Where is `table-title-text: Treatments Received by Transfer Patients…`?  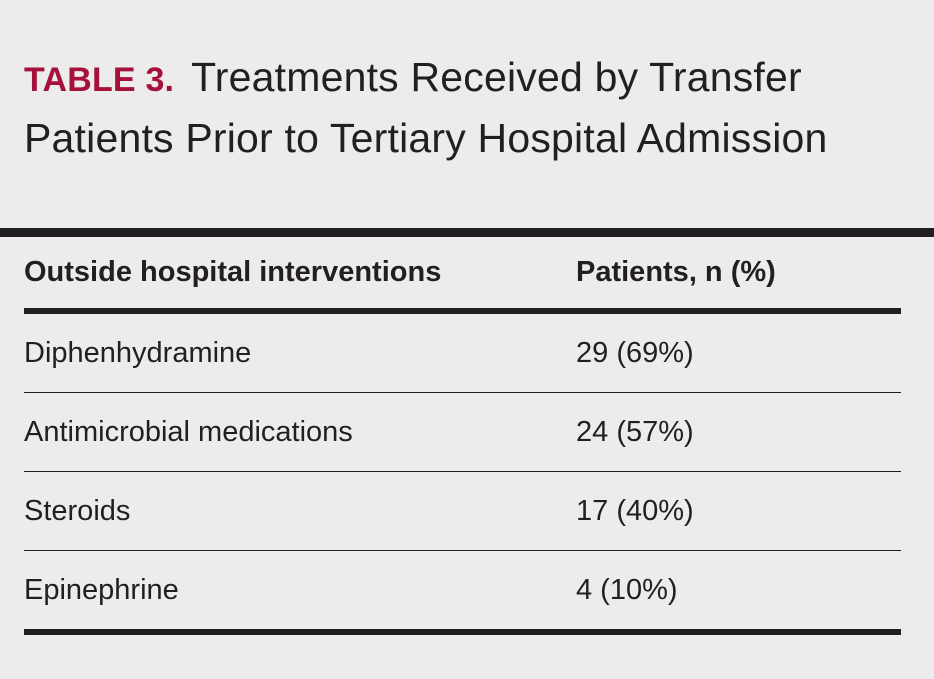 table-title-text: Treatments Received by Transfer Patients… is located at coordinates (426, 107).